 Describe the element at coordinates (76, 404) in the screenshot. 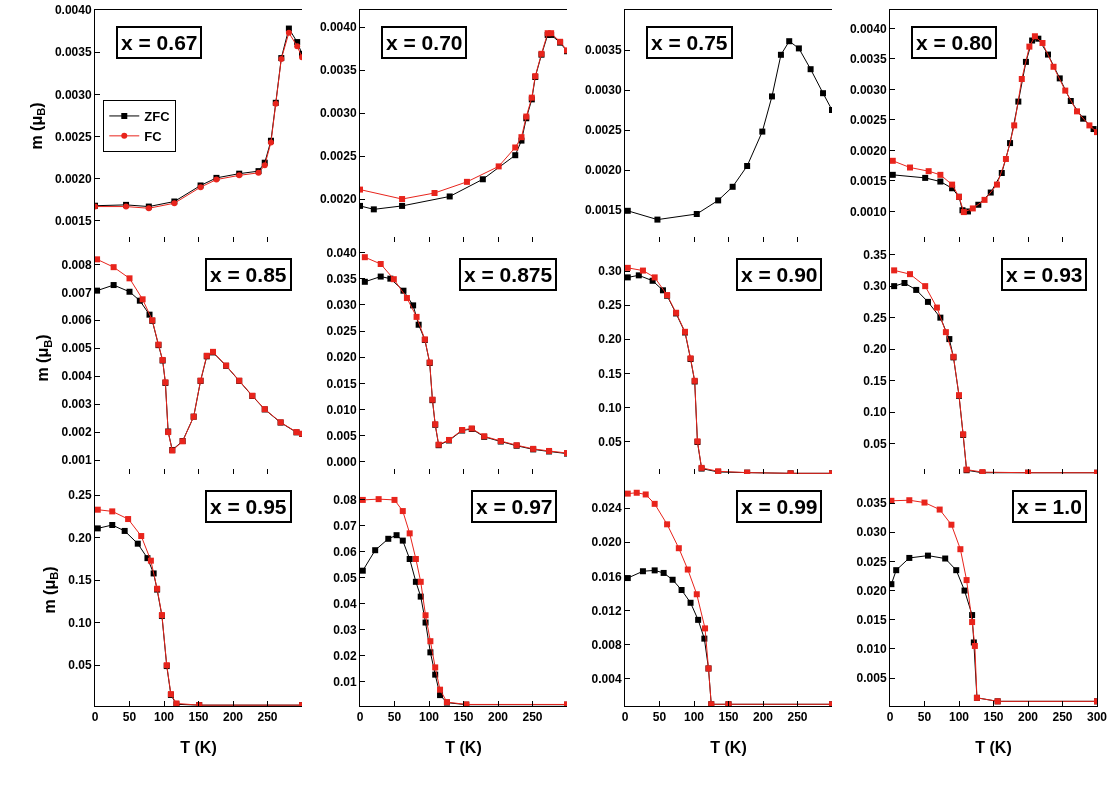

I see `y-tick-label: 0.003` at that location.